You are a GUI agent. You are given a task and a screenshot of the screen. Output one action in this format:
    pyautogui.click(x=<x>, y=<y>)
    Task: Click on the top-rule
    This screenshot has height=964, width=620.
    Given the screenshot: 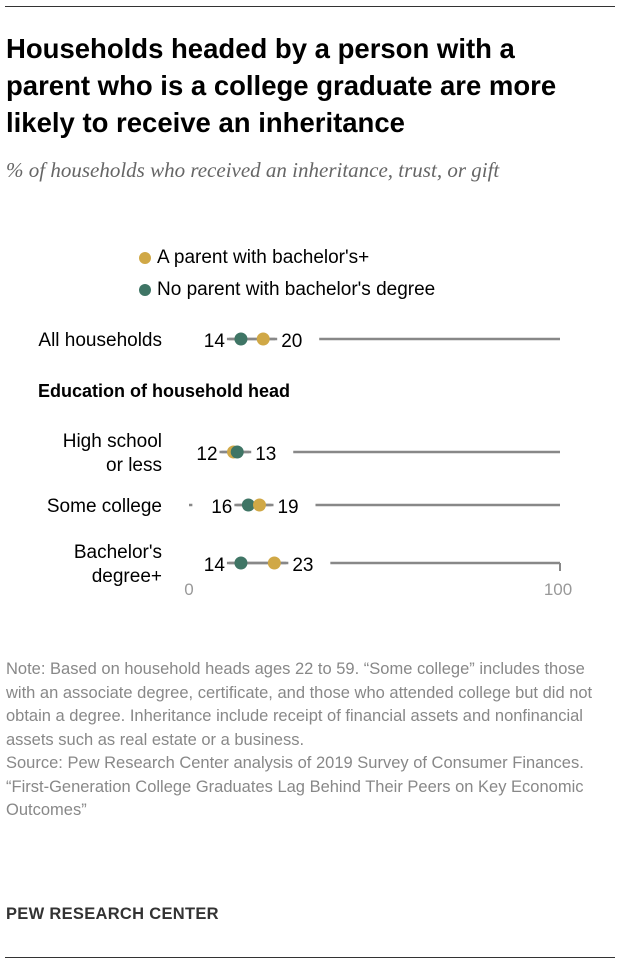 What is the action you would take?
    pyautogui.click(x=310, y=6)
    